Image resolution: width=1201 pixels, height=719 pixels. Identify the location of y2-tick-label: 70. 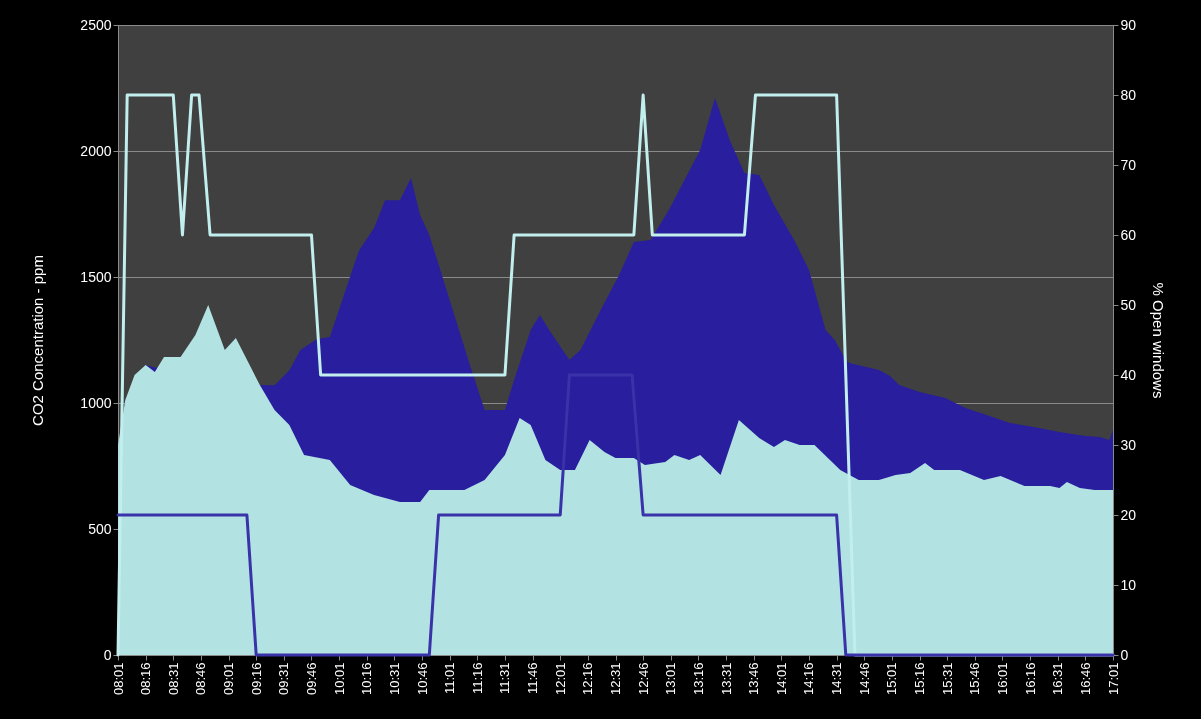
(1128, 164).